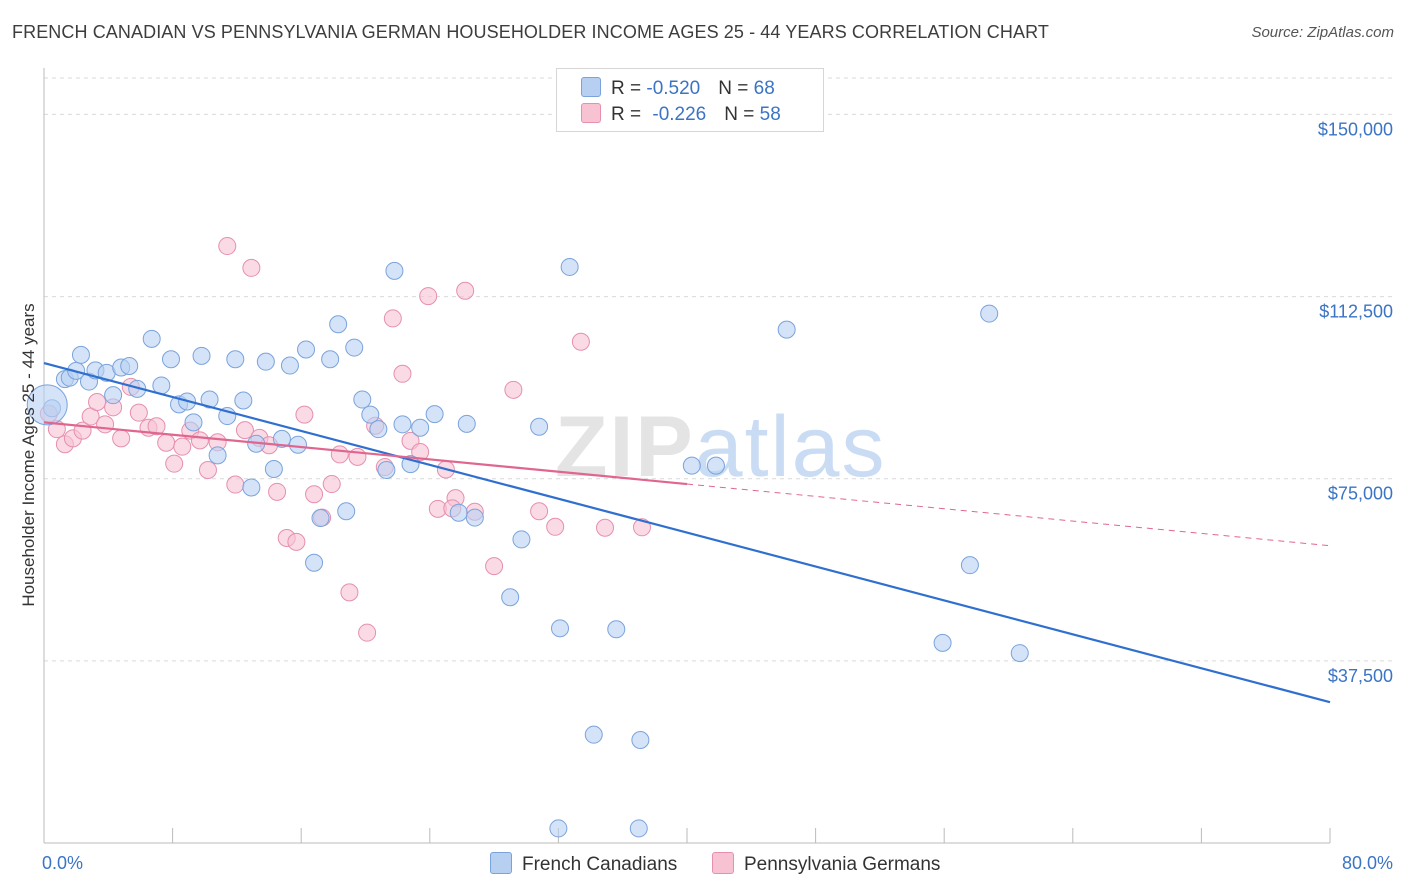  Describe the element at coordinates (1367, 863) in the screenshot. I see `x-tick-label-1: 80.0%` at that location.